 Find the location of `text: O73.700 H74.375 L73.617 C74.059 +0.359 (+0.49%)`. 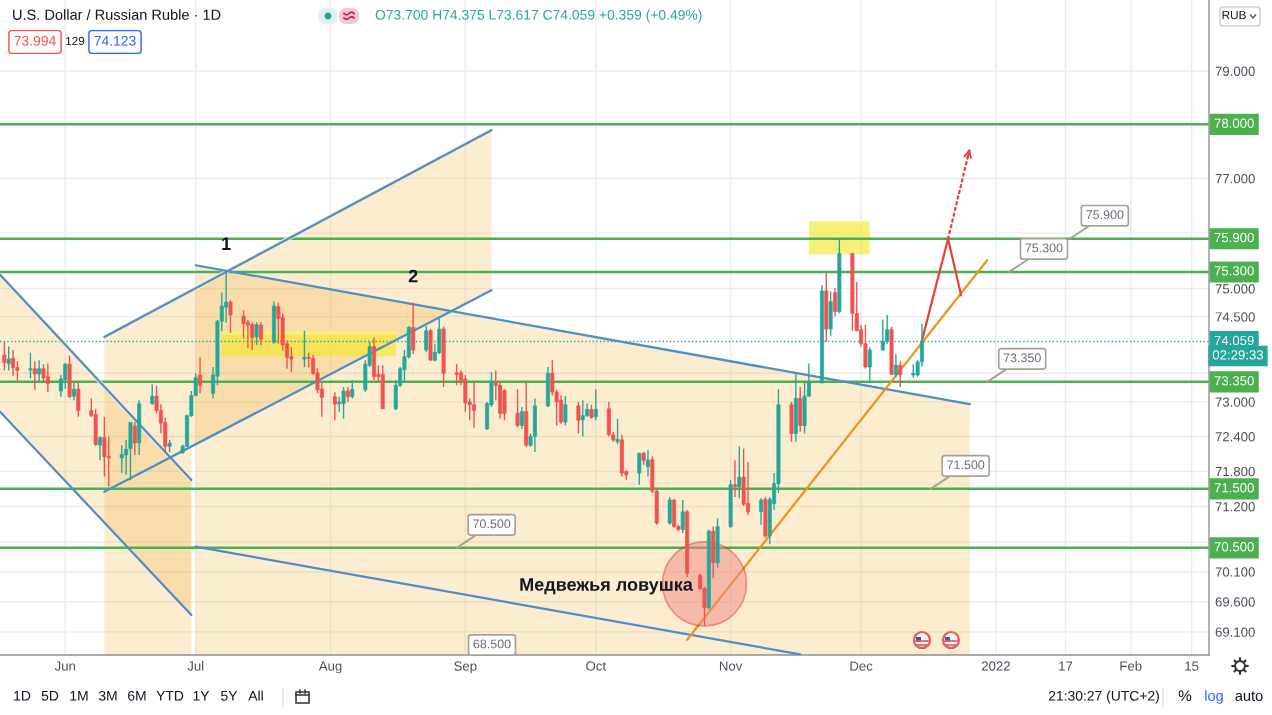

text: O73.700 H74.375 L73.617 C74.059 +0.359 (+0.49%) is located at coordinates (538, 16).